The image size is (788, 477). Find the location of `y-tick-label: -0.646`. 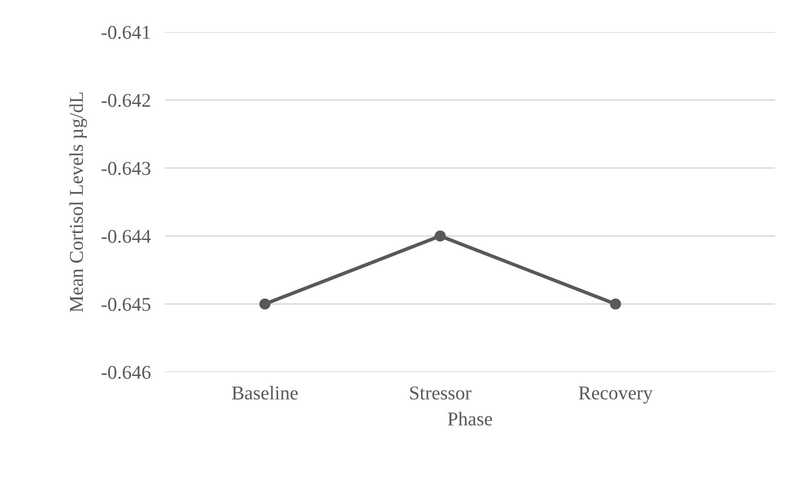

y-tick-label: -0.646 is located at coordinates (126, 373).